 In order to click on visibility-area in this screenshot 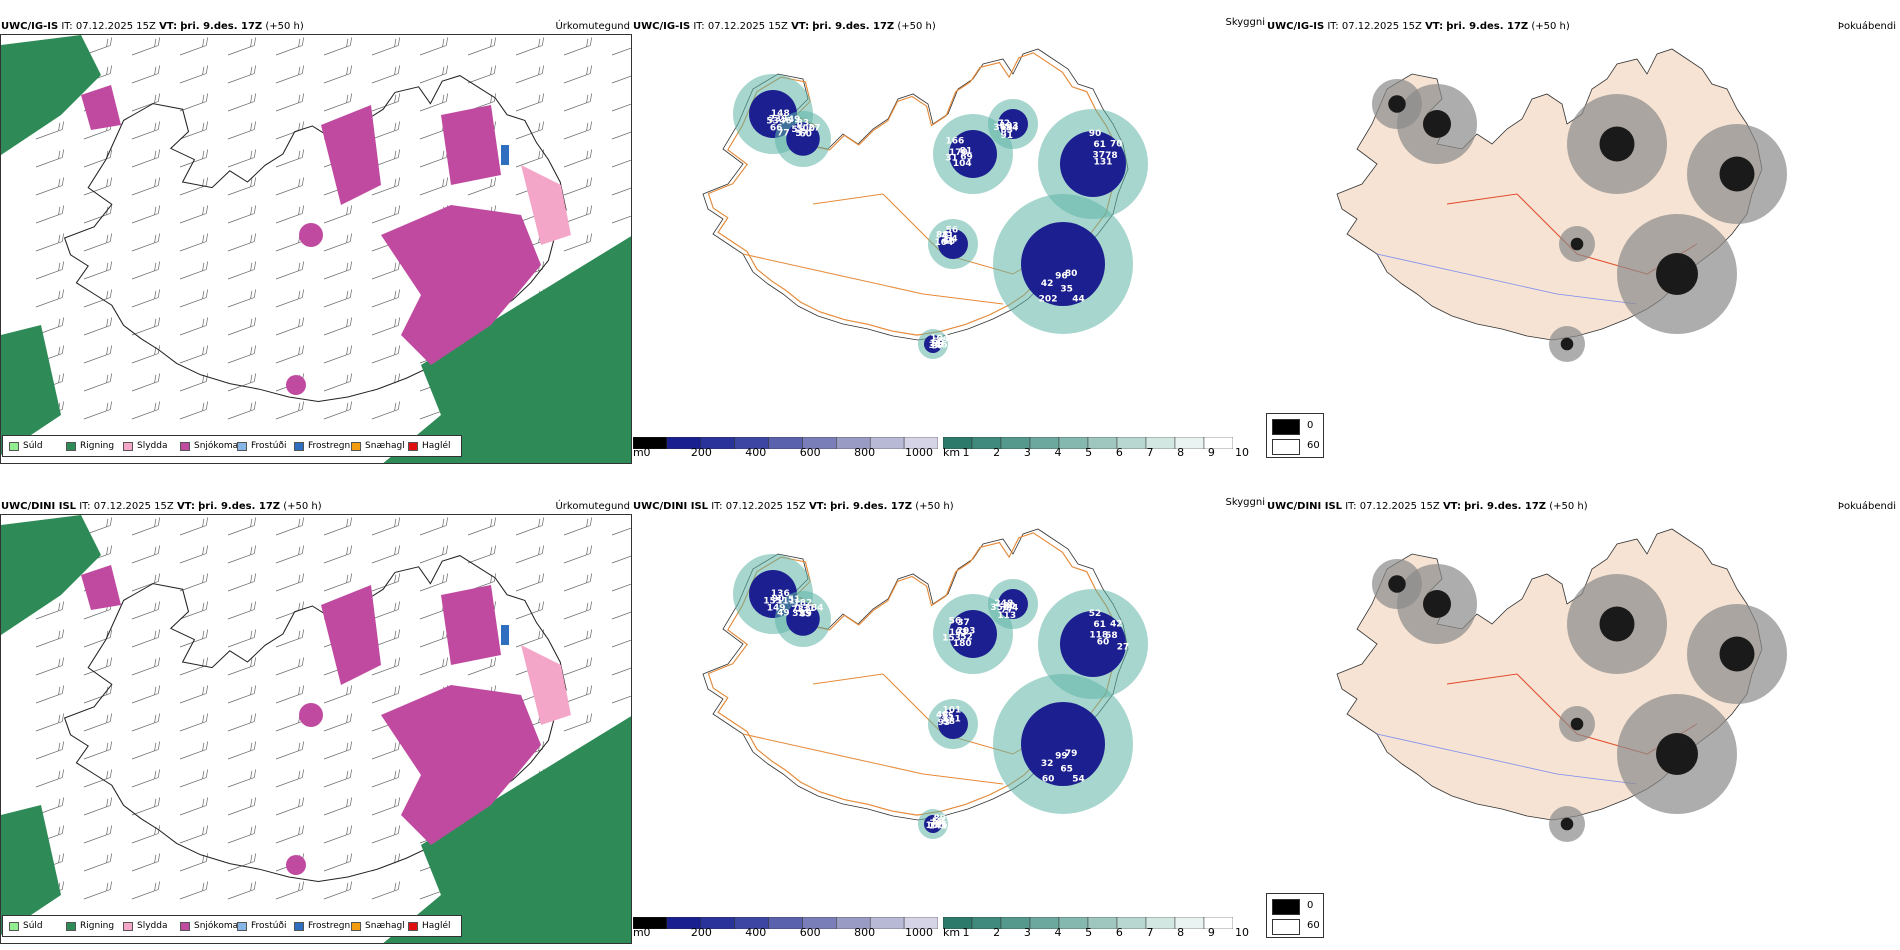, I will do `click(1013, 124)`.